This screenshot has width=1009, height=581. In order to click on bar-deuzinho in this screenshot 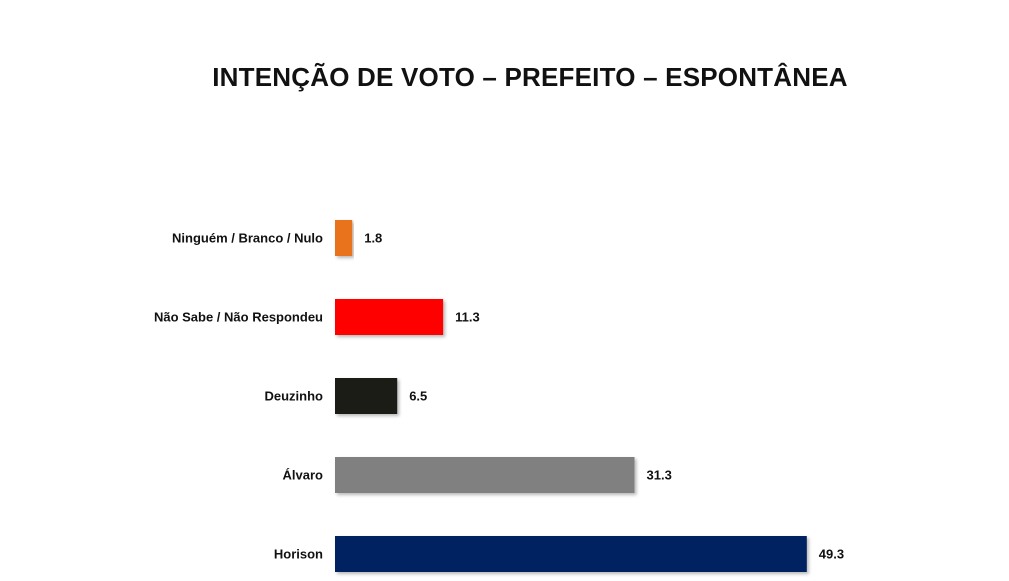, I will do `click(366, 396)`.